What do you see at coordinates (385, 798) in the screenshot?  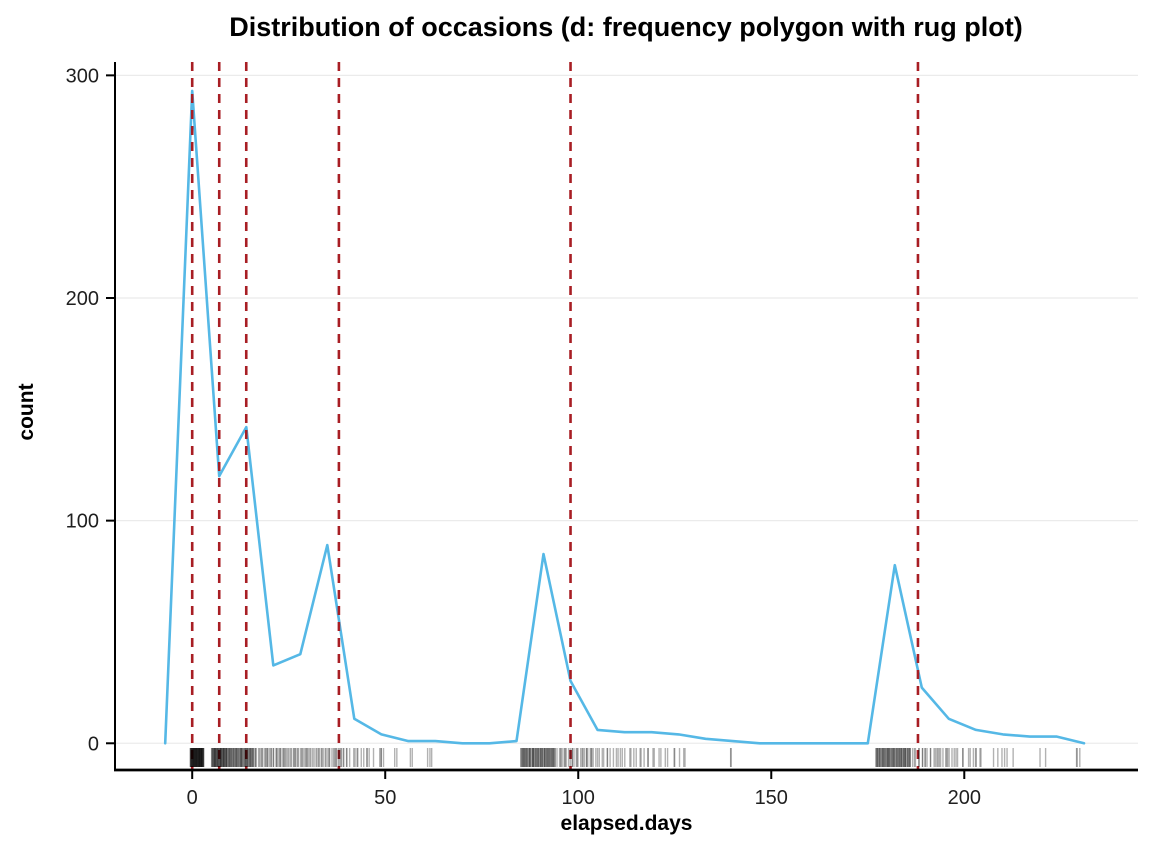 I see `x-tick-label: 50` at bounding box center [385, 798].